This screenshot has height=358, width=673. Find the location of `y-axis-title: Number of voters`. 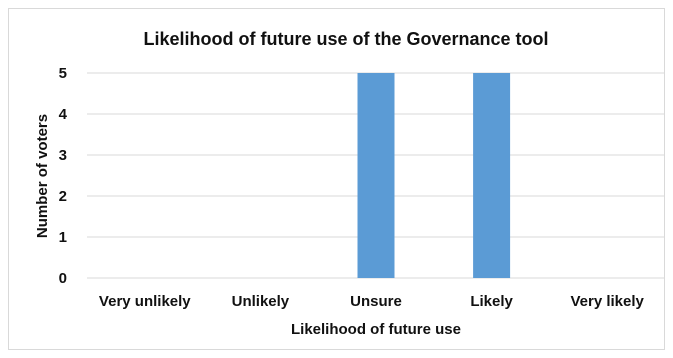

y-axis-title: Number of voters is located at coordinates (42, 176).